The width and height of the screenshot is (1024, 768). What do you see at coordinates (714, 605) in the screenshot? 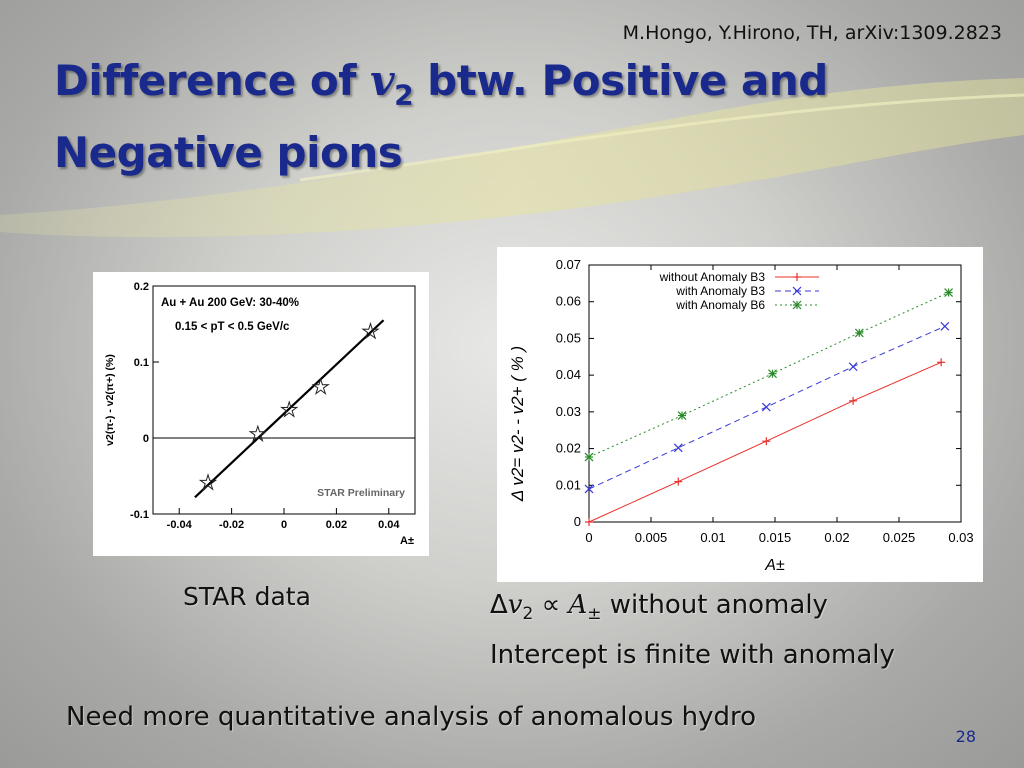
I see `proportional-text: without anomaly` at bounding box center [714, 605].